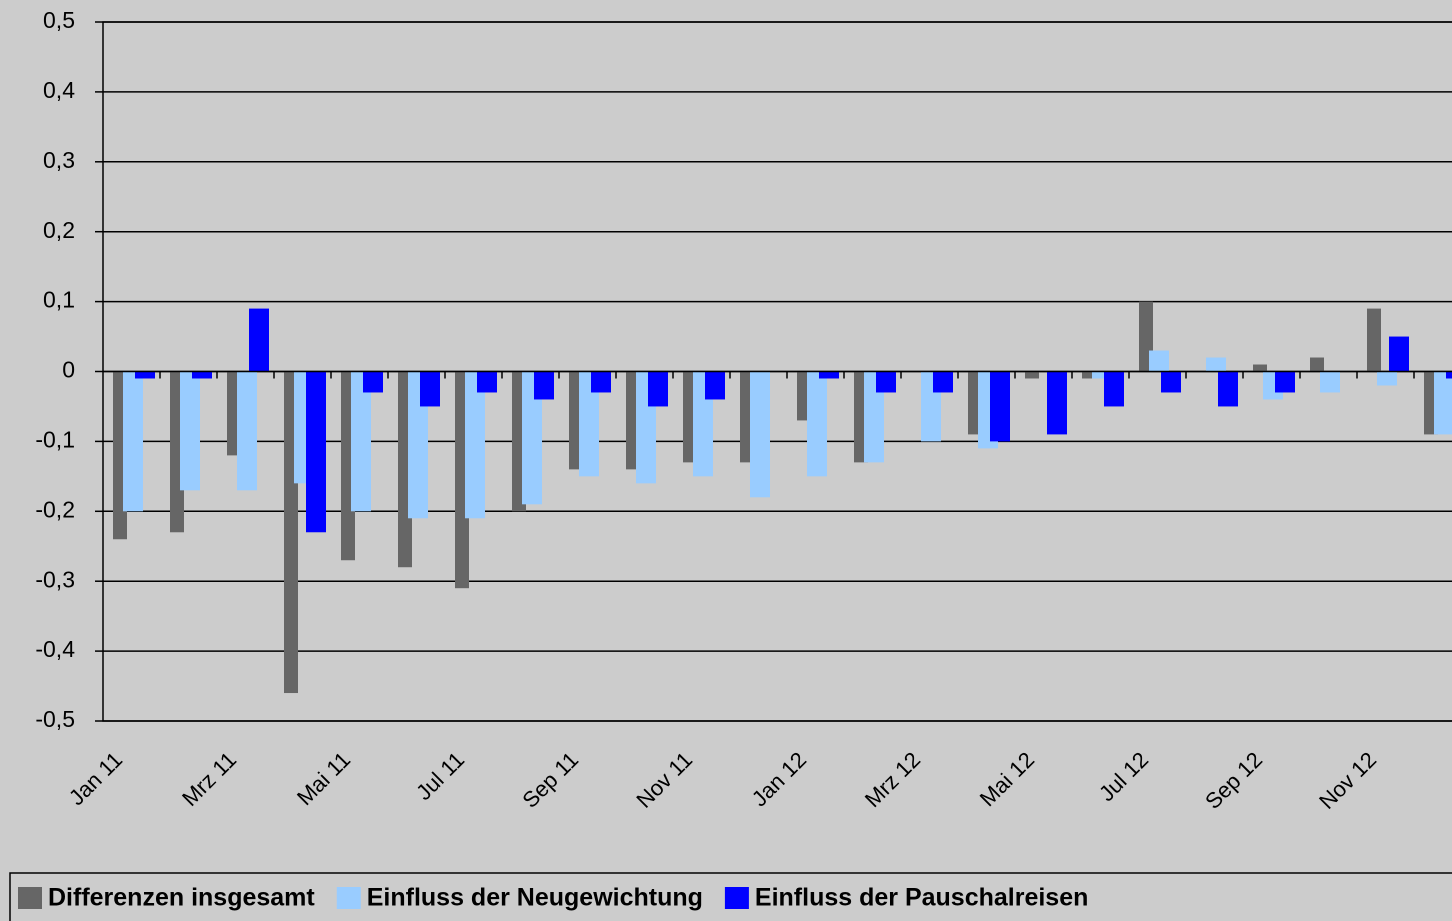 This screenshot has height=921, width=1452. What do you see at coordinates (1007, 779) in the screenshot?
I see `x-tick-label: Mai 12` at bounding box center [1007, 779].